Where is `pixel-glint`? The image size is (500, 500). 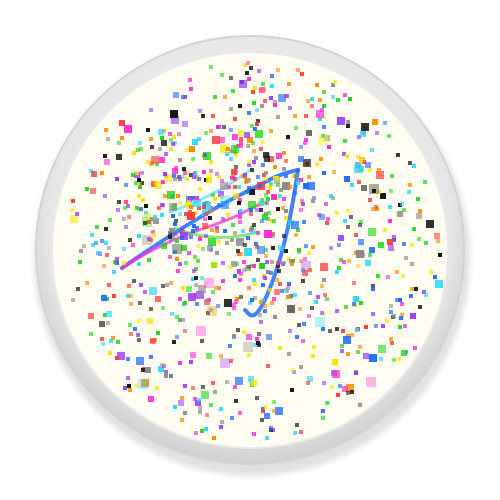
pixel-glint is located at coordinates (225, 363).